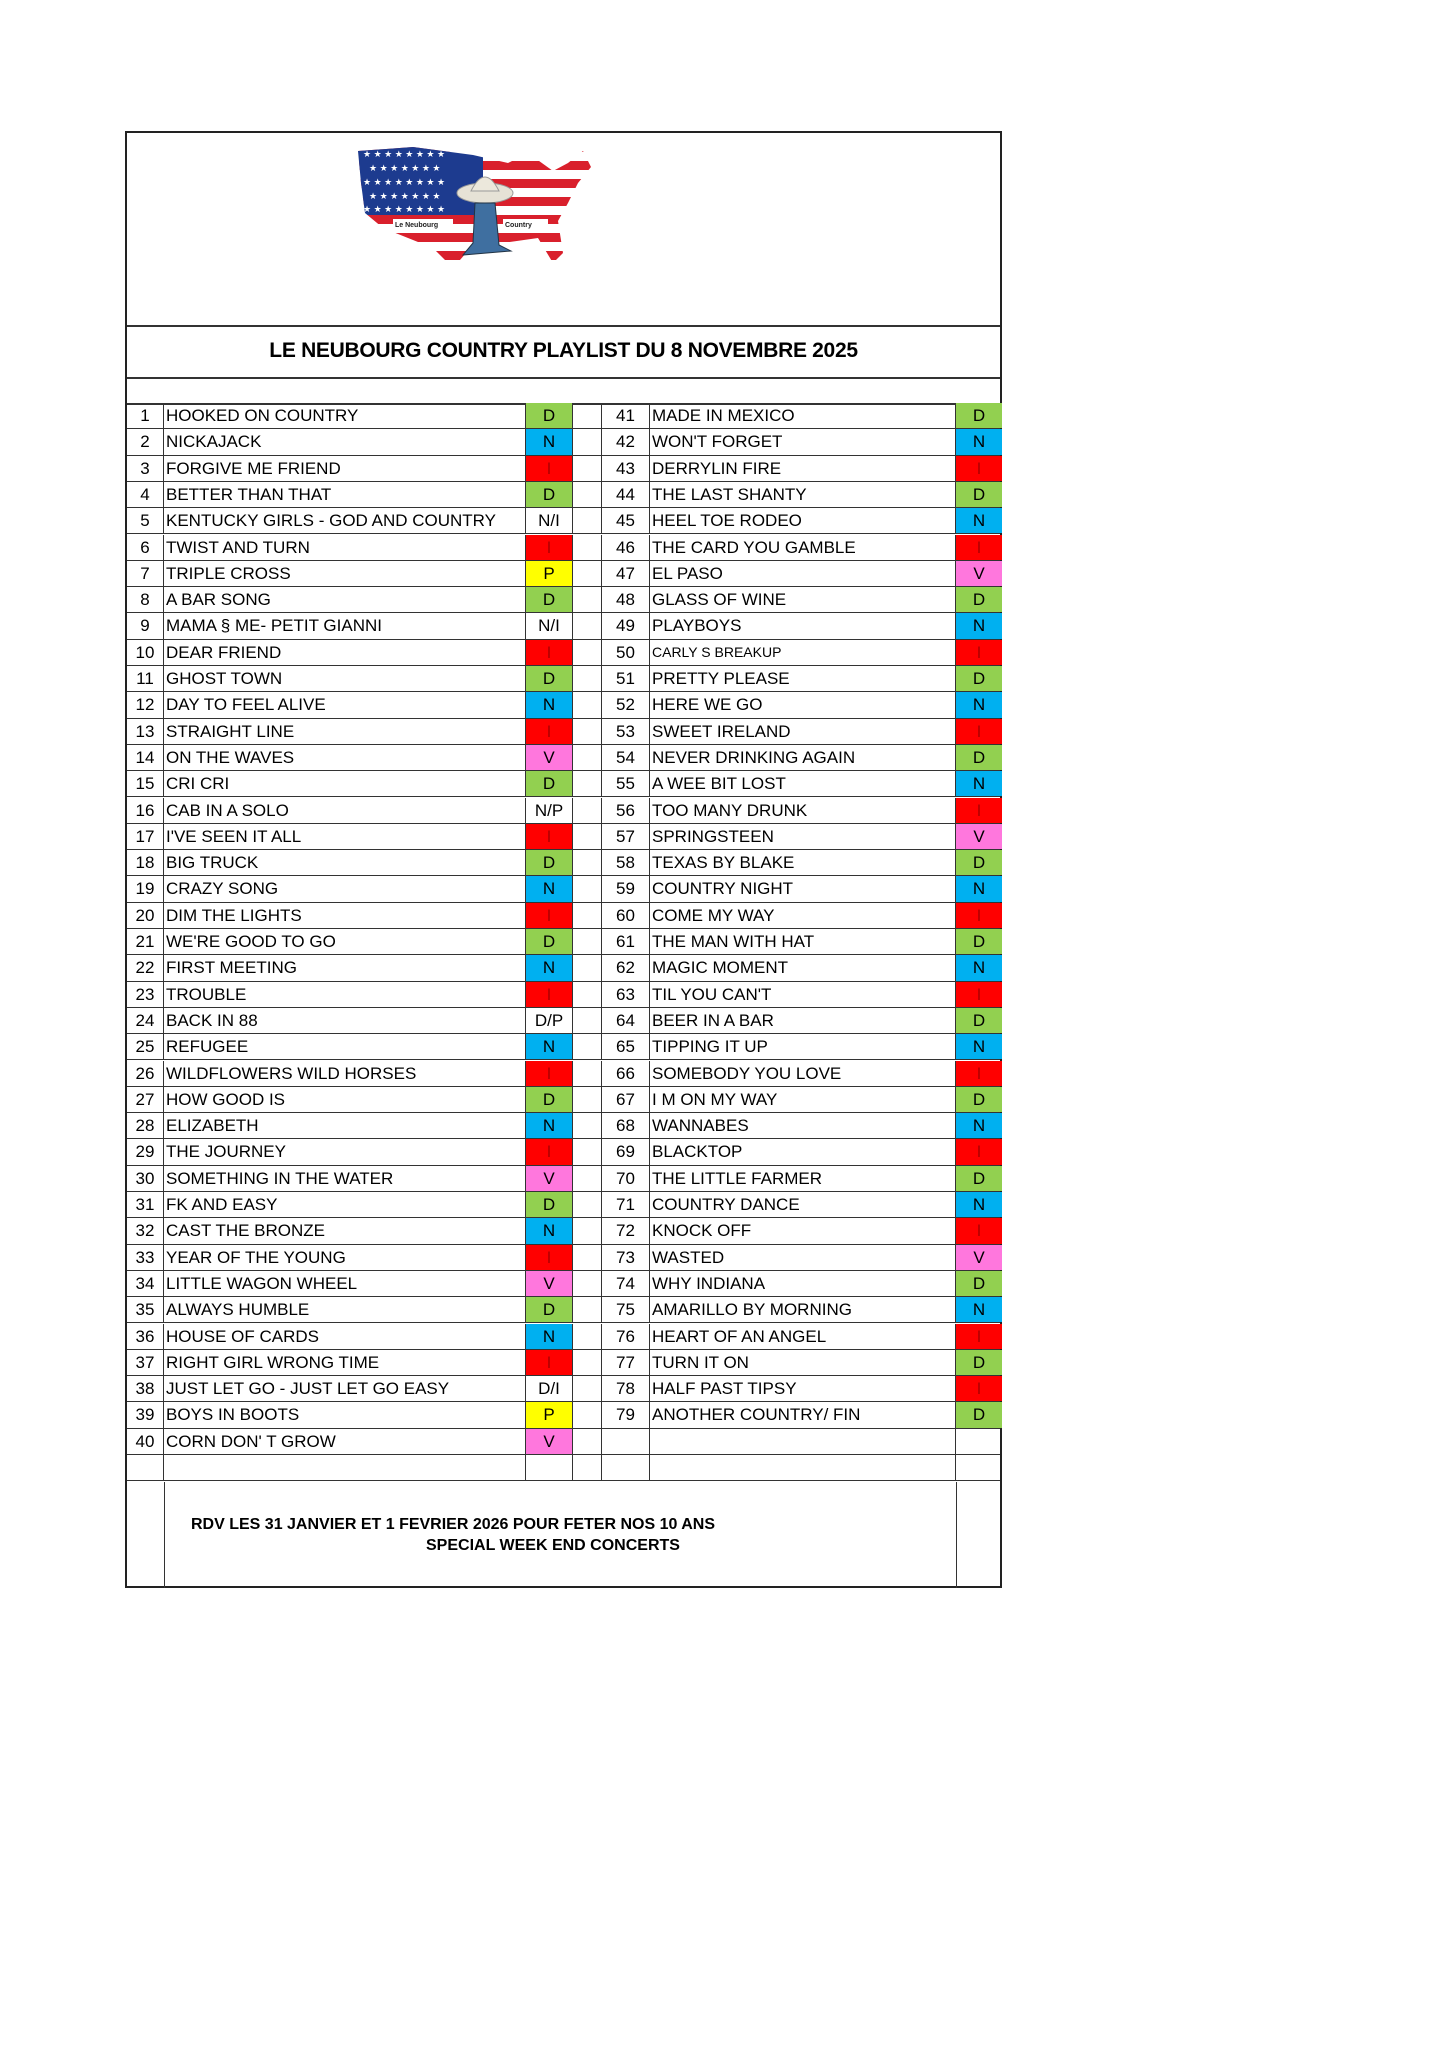  What do you see at coordinates (345, 1283) in the screenshot?
I see `song-title: LITTLE WAGON WHEEL` at bounding box center [345, 1283].